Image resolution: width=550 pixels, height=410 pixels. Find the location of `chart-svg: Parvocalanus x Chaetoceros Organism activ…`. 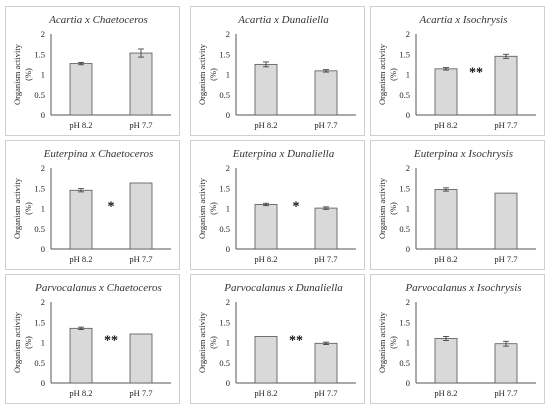

chart-svg: Parvocalanus x Chaetoceros Organism activ… is located at coordinates (91, 340).